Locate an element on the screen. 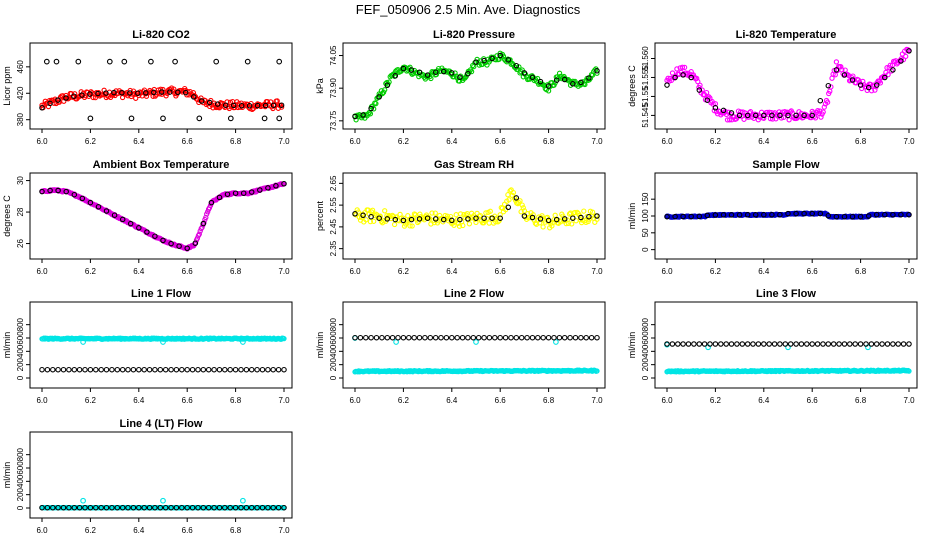  y-tick-label: 600 is located at coordinates (645, 338).